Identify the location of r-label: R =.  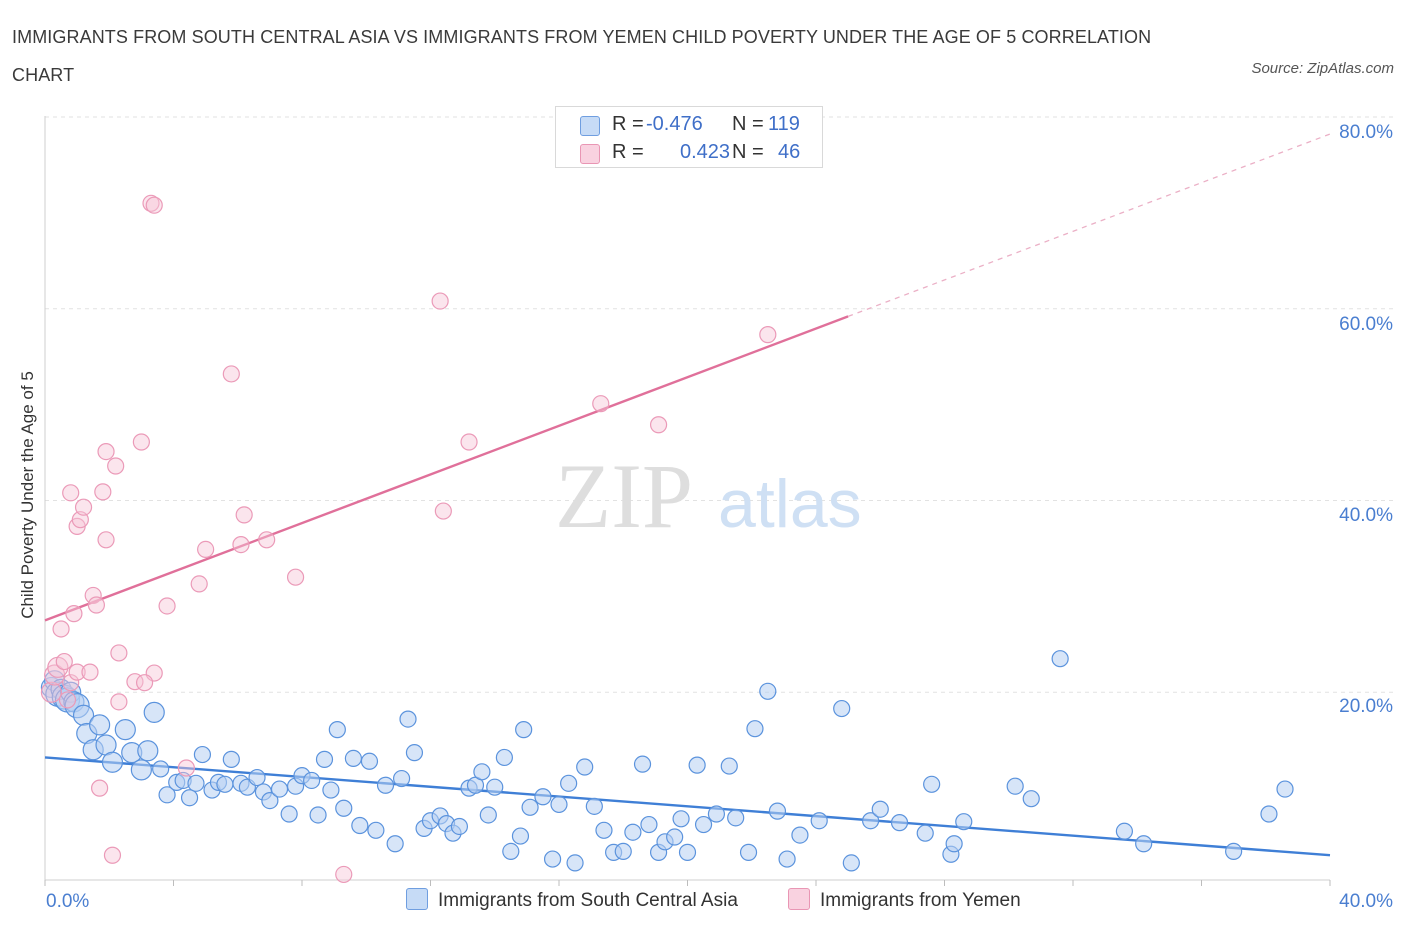
(628, 124).